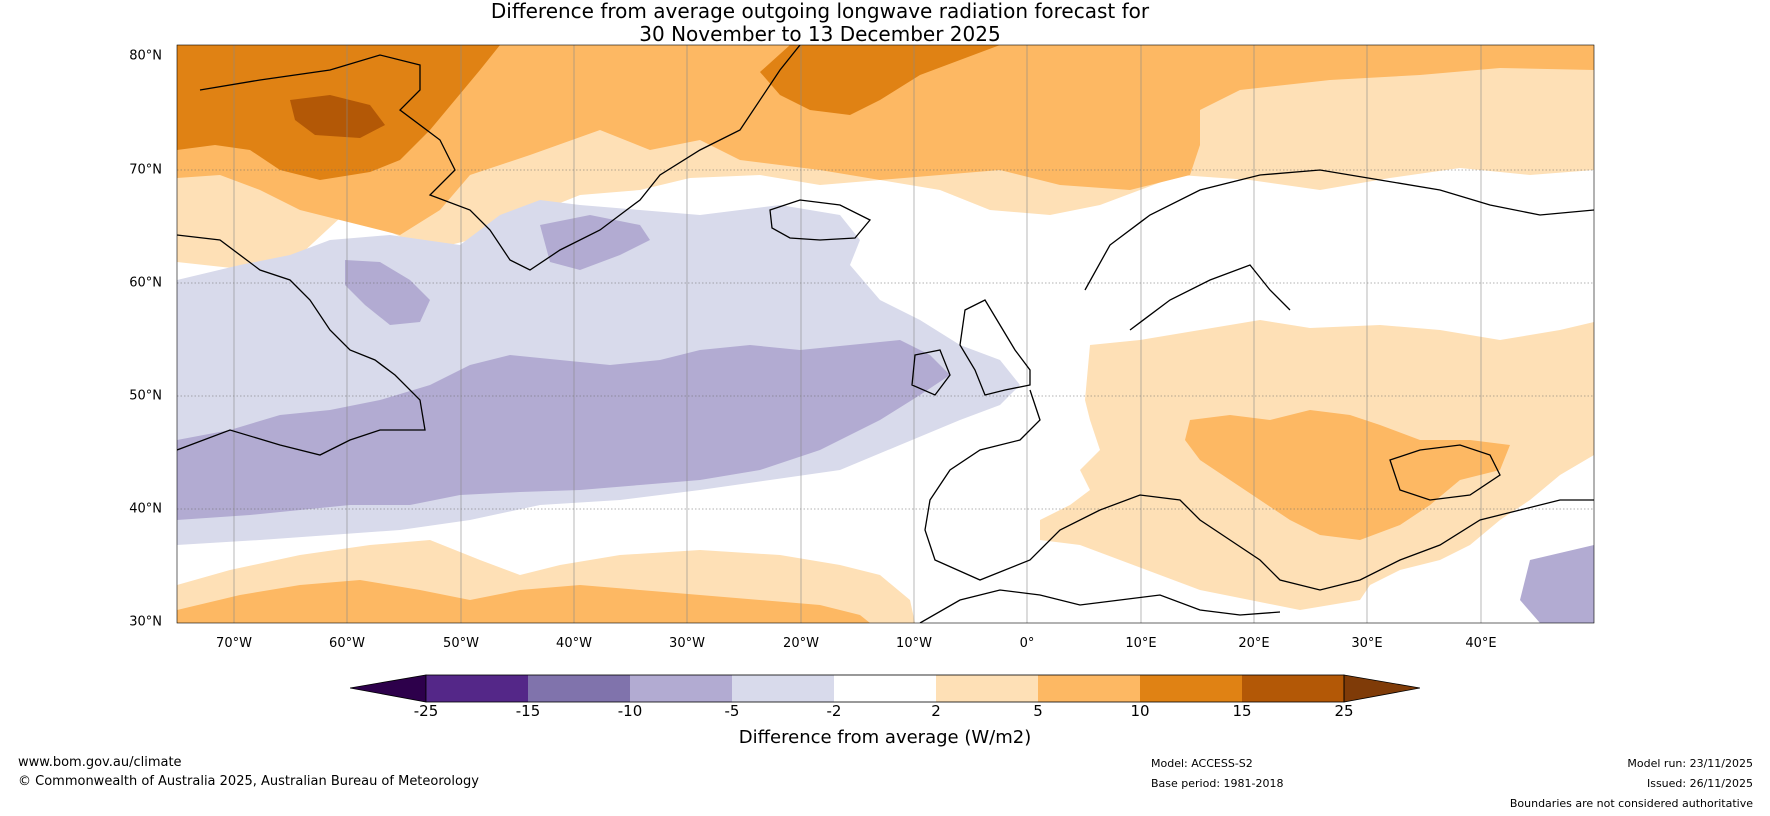  I want to click on lon-label: 20°E, so click(1254, 643).